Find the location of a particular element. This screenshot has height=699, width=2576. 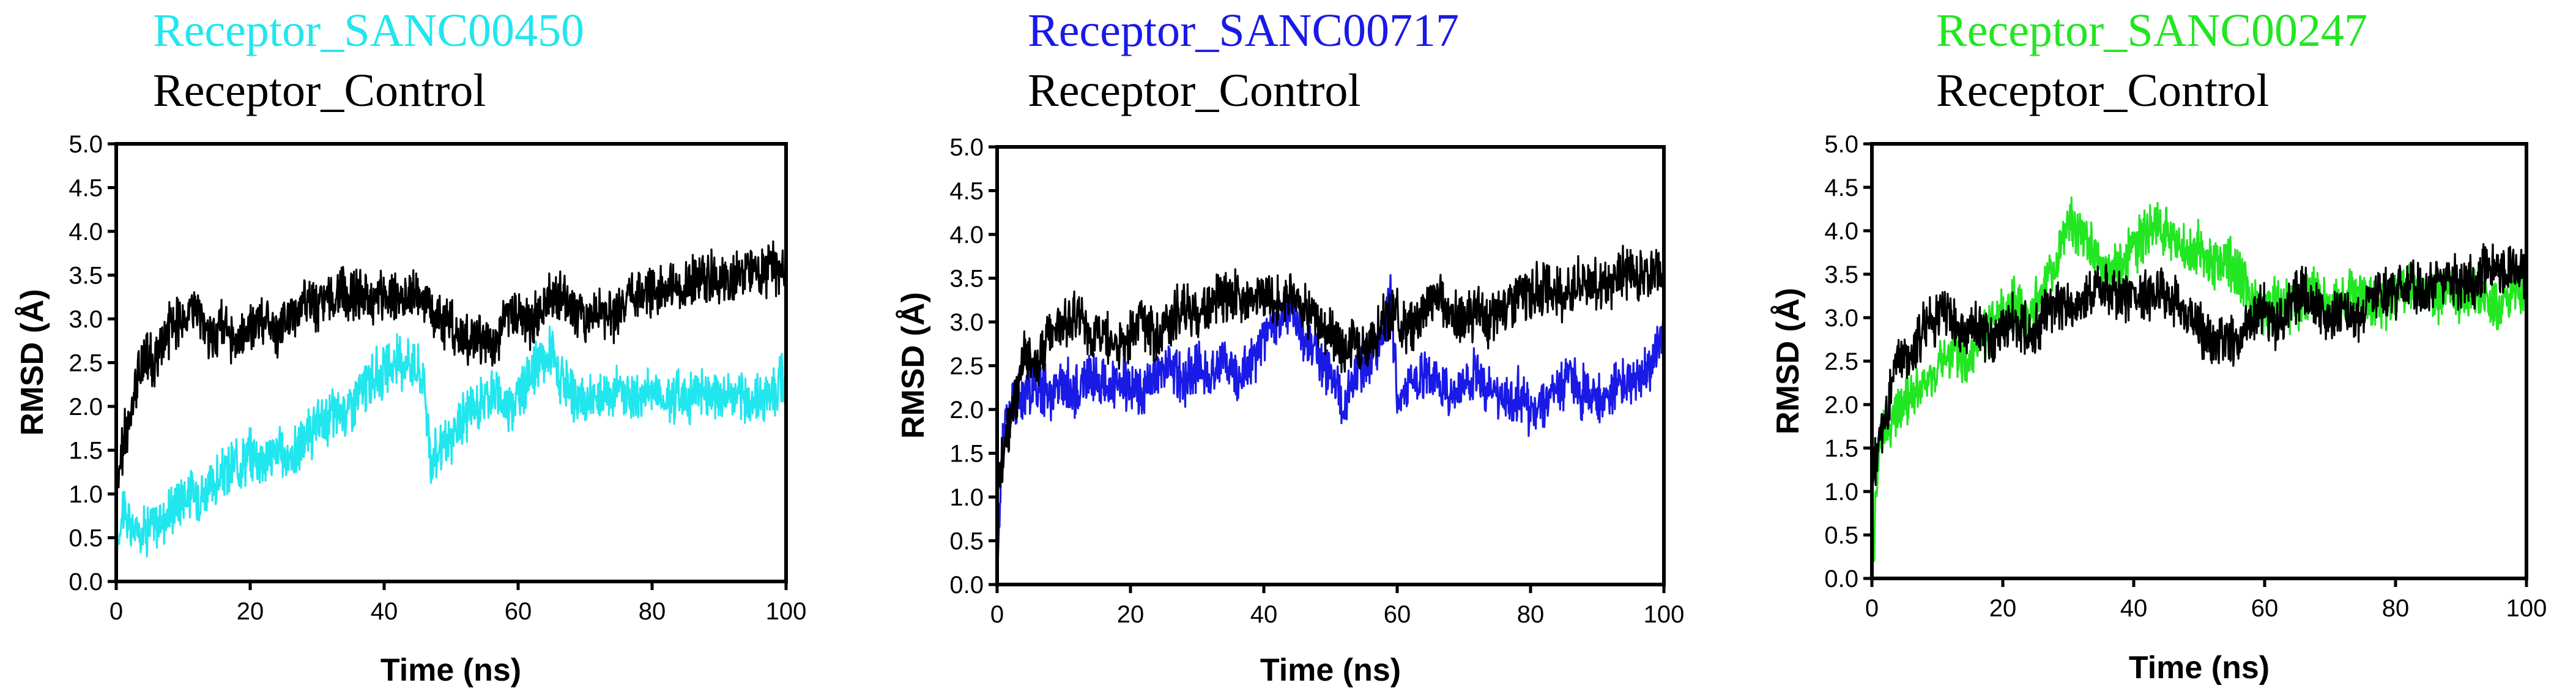

legend-series-1: Receptor_SANC00247 is located at coordinates (2152, 30).